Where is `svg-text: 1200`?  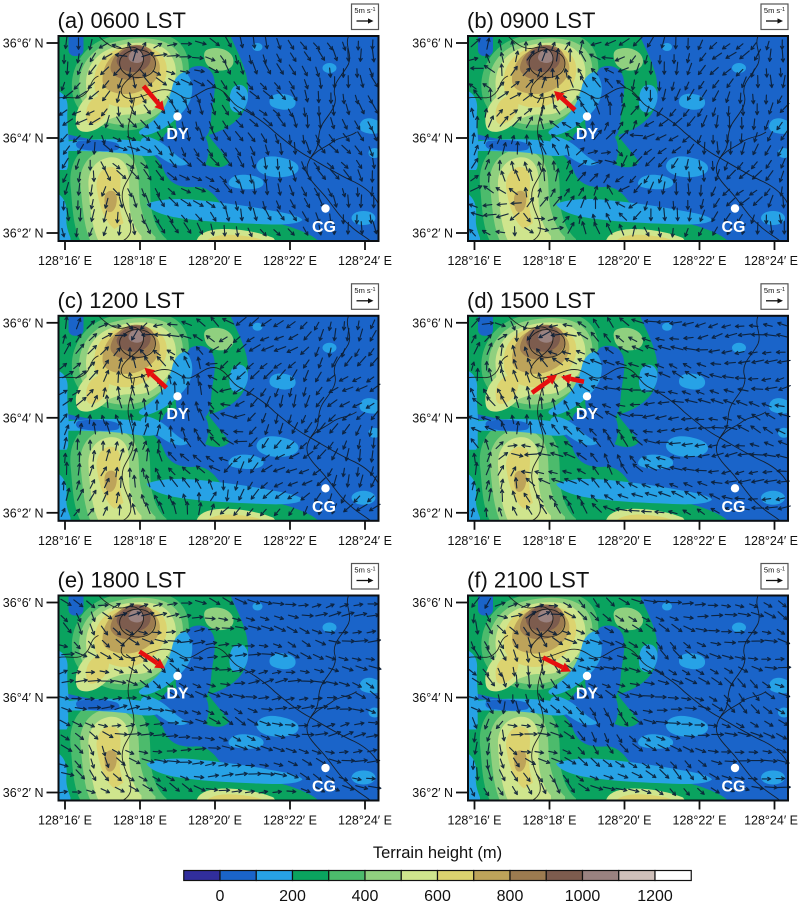
svg-text: 1200 is located at coordinates (655, 896).